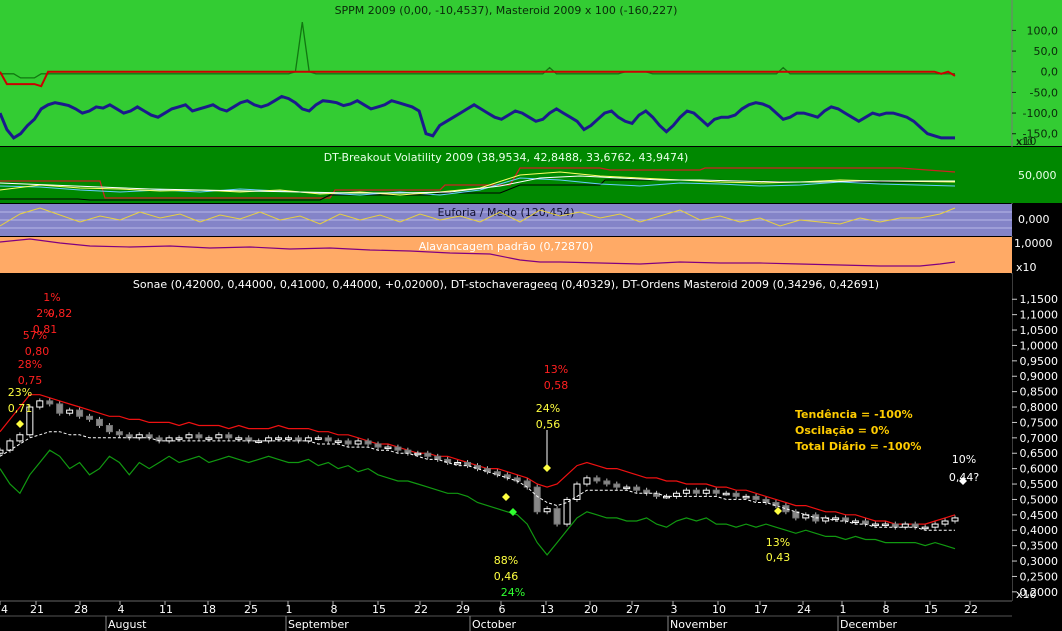 Image resolution: width=1062 pixels, height=631 pixels. Describe the element at coordinates (1039, 345) in the screenshot. I see `y-tick-label: 1,0000` at that location.